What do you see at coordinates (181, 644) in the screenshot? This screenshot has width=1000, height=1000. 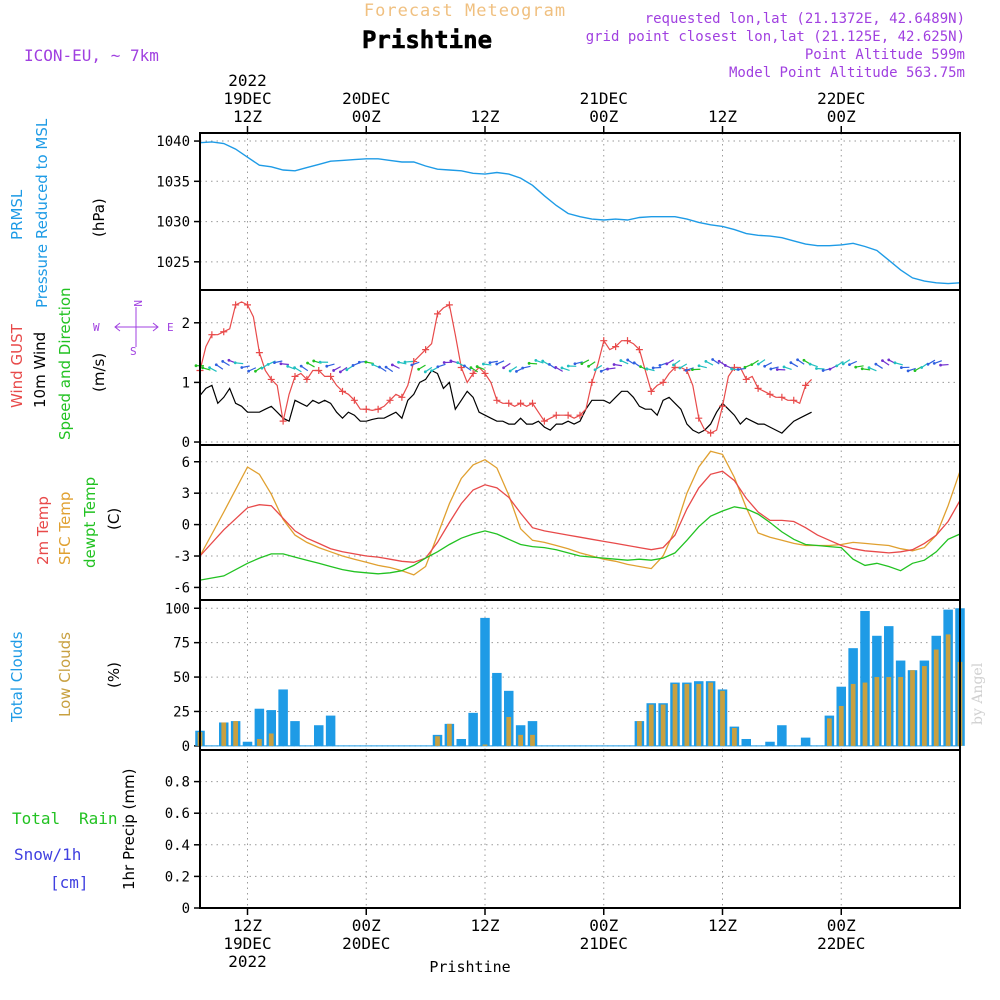 I see `y-tick-label: 75` at bounding box center [181, 644].